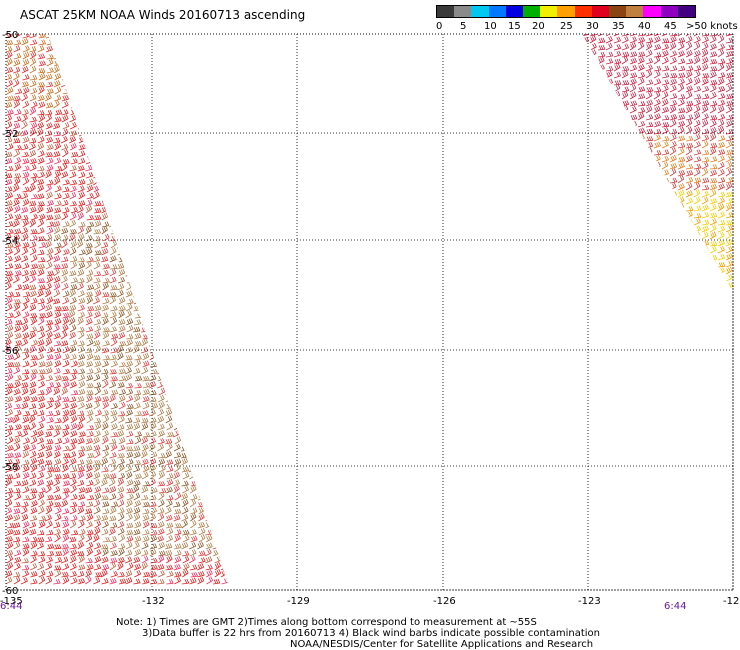 Image resolution: width=740 pixels, height=650 pixels. What do you see at coordinates (439, 26) in the screenshot?
I see `legend-label: 0` at bounding box center [439, 26].